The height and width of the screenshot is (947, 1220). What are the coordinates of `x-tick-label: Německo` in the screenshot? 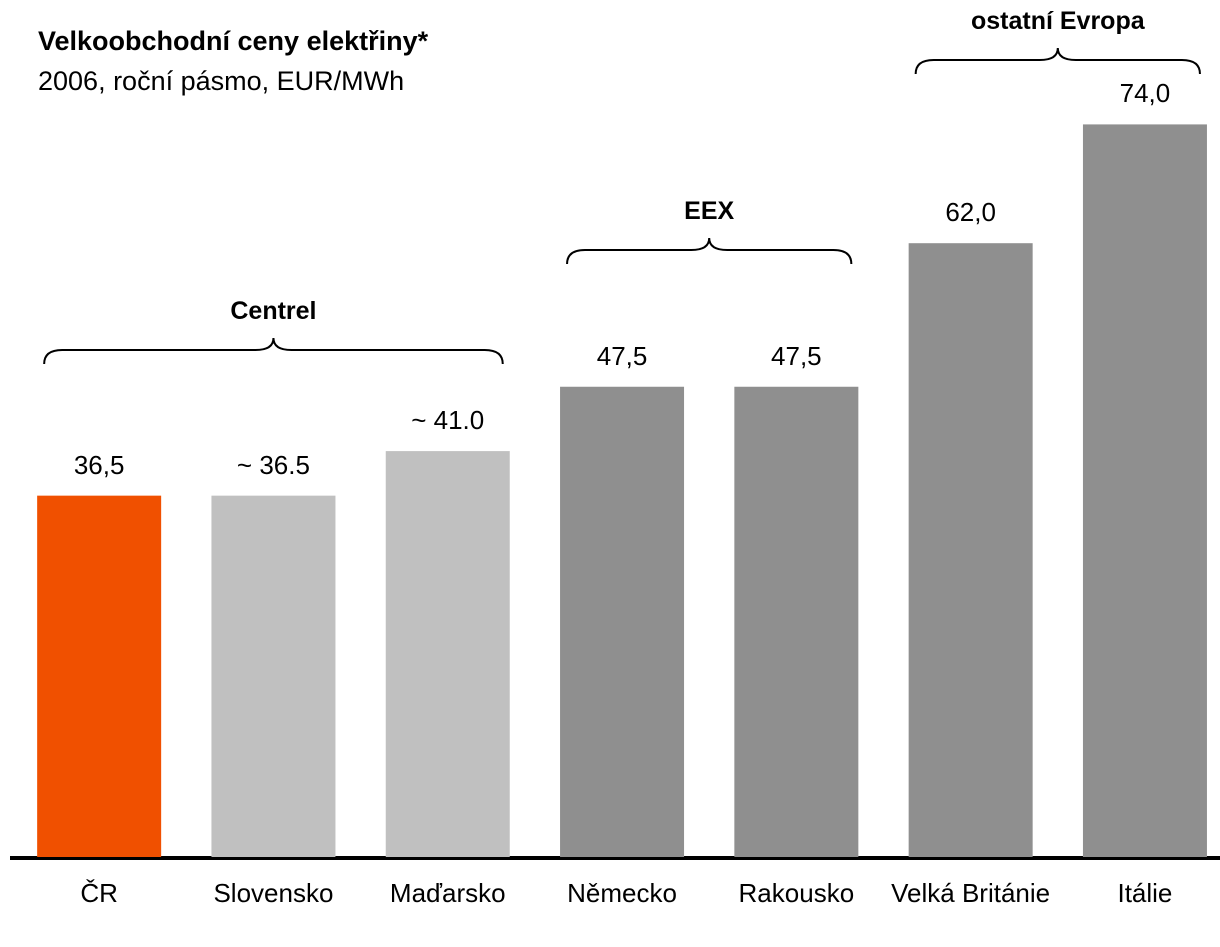 It's located at (622, 893).